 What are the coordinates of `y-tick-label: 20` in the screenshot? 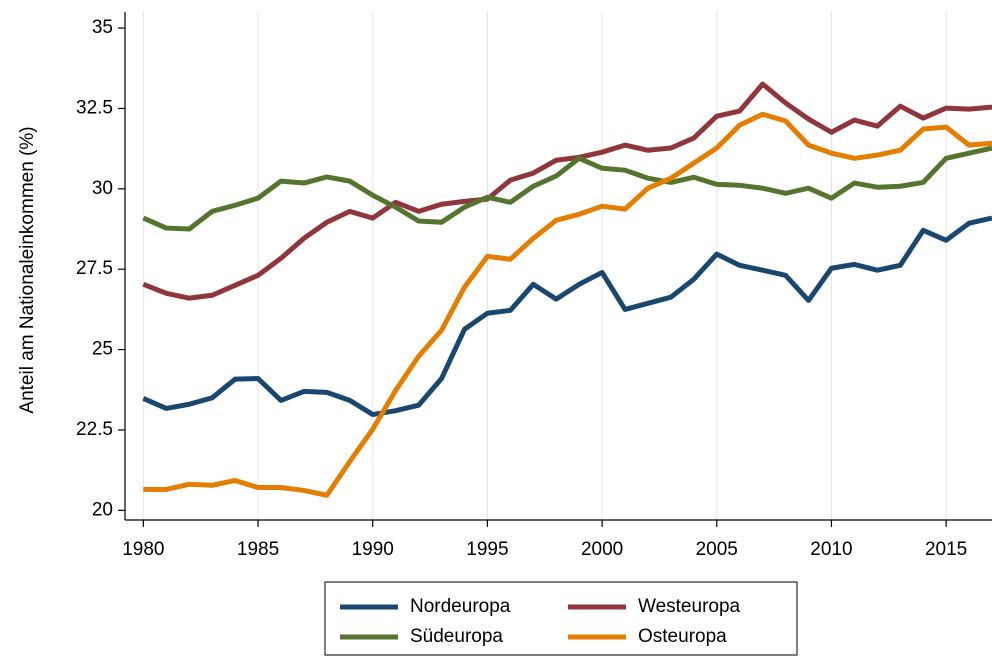 It's located at (102, 509).